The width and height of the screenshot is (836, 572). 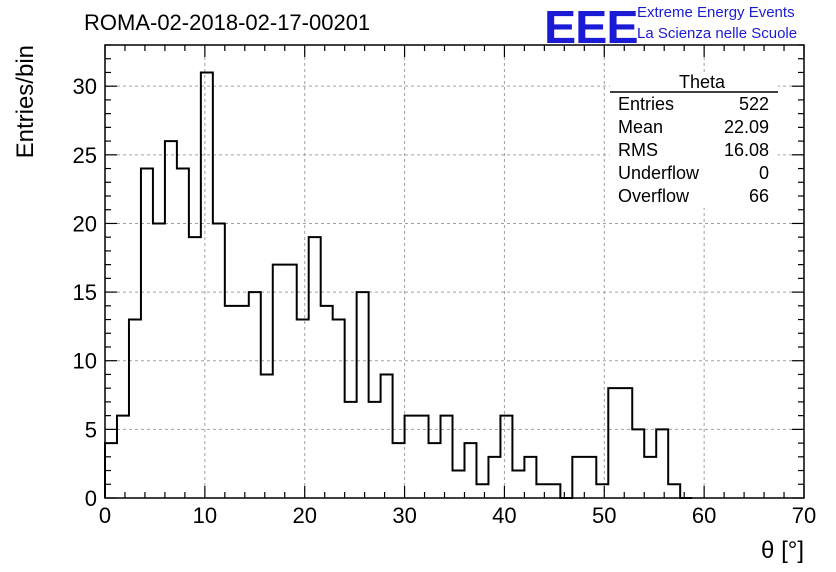 I want to click on y-tick-label: 20, so click(x=85, y=223).